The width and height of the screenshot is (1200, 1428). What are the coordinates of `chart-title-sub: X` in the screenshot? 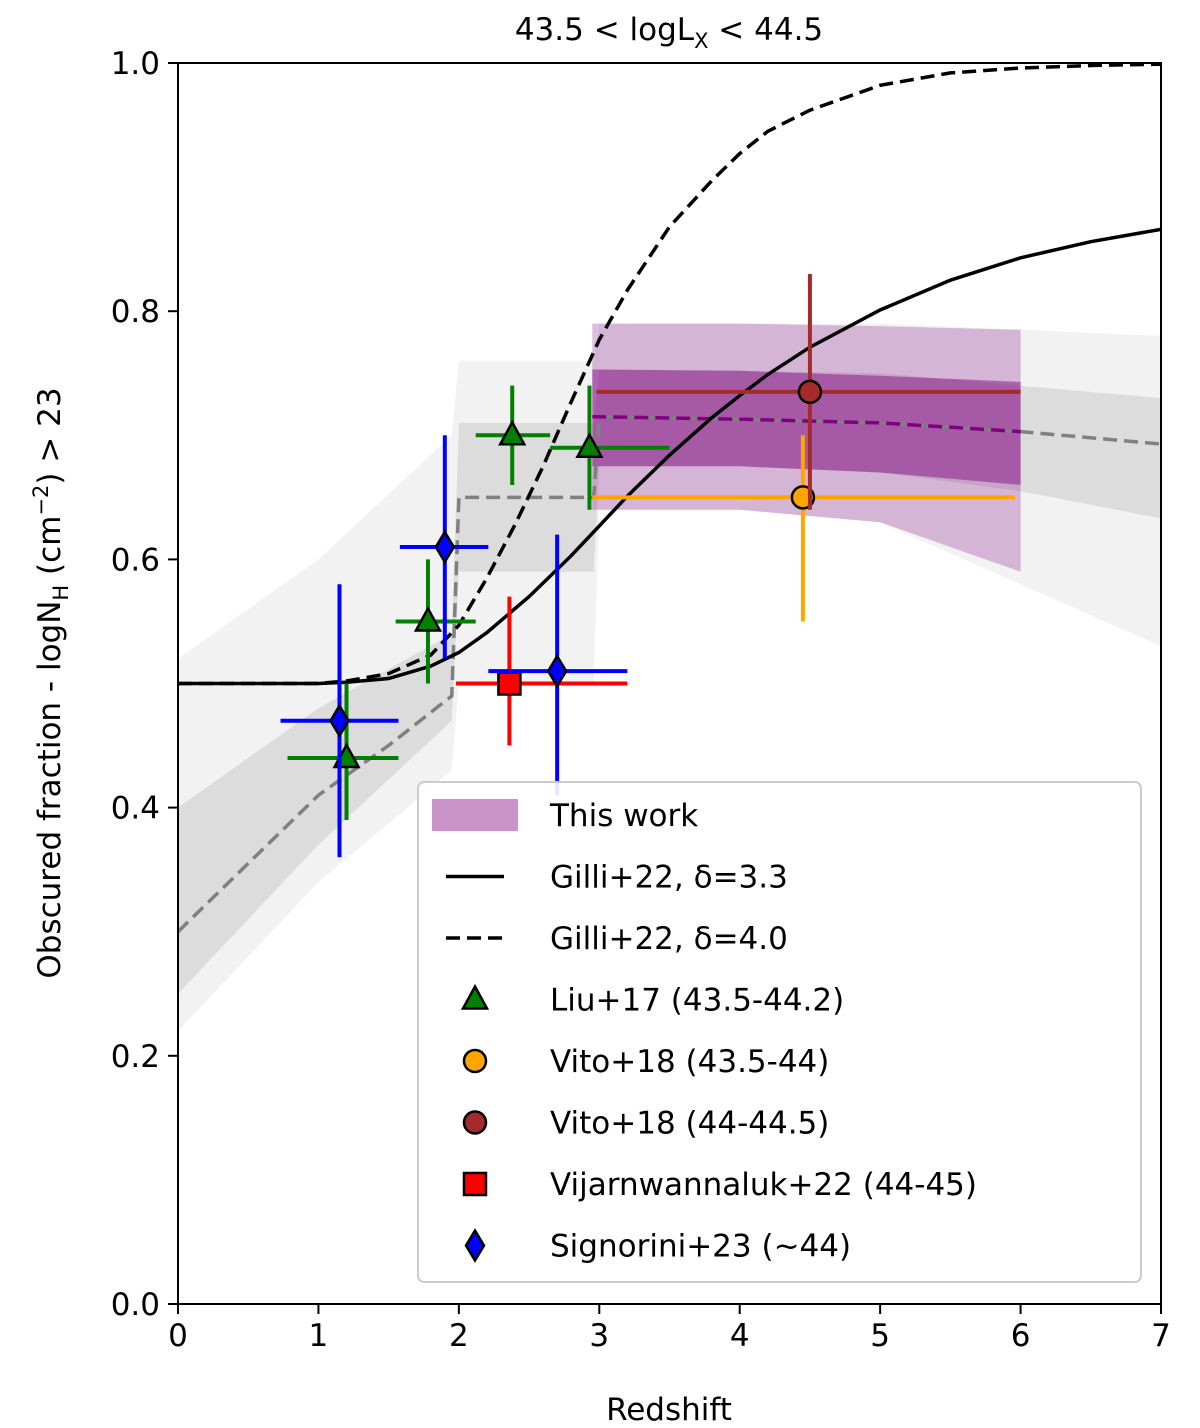 It's located at (701, 41).